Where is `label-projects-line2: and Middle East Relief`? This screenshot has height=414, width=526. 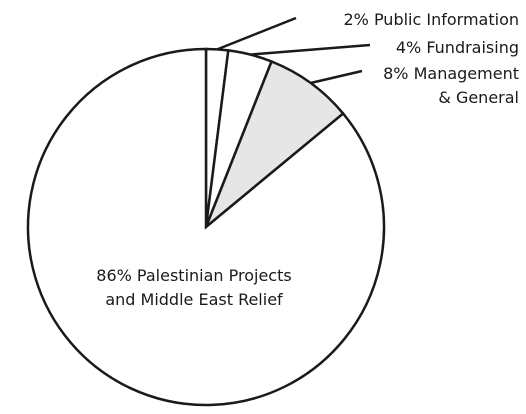
label-projects-line2: and Middle East Relief is located at coordinates (194, 299).